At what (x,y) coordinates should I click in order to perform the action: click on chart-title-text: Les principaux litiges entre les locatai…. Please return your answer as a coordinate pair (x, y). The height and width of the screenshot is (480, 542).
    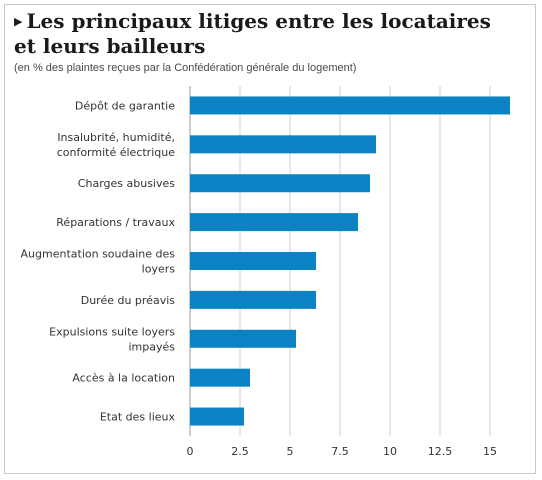
    Looking at the image, I should click on (252, 33).